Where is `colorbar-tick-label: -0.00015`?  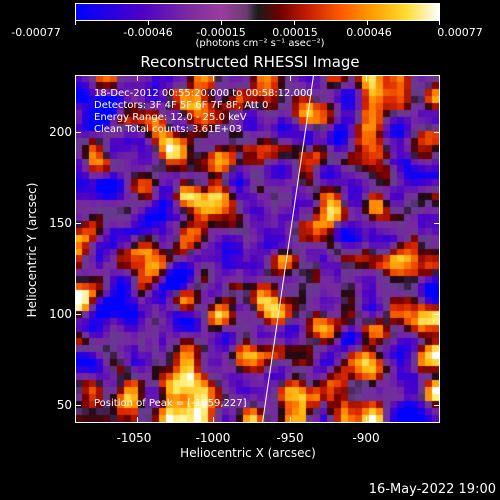 colorbar-tick-label: -0.00015 is located at coordinates (221, 32).